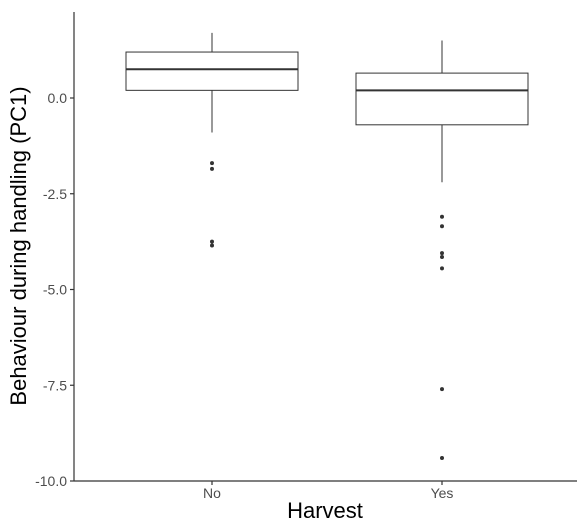  Describe the element at coordinates (18, 245) in the screenshot. I see `y-axis-title: Behaviour during handling (PC1)` at that location.